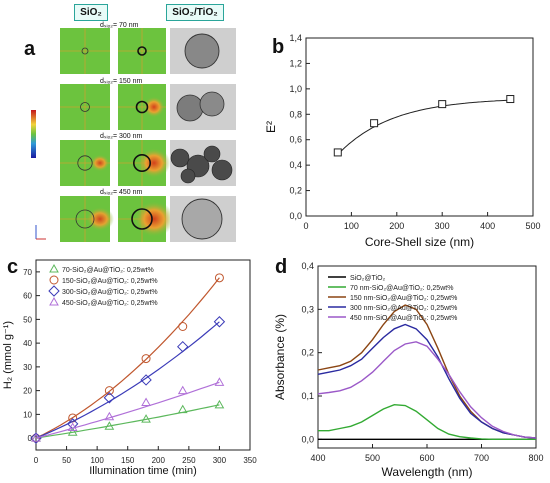 The height and width of the screenshot is (483, 550). I want to click on y-tick-label: 0,8, so click(295, 114).